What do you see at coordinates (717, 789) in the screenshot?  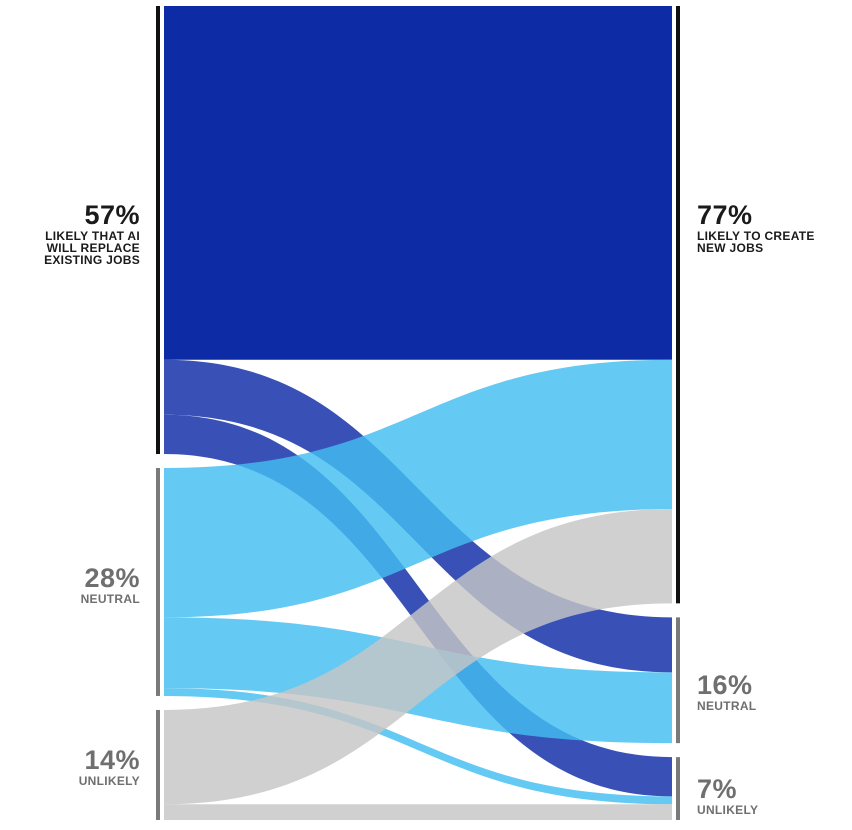 I see `right-unlikely-percent: 7%` at bounding box center [717, 789].